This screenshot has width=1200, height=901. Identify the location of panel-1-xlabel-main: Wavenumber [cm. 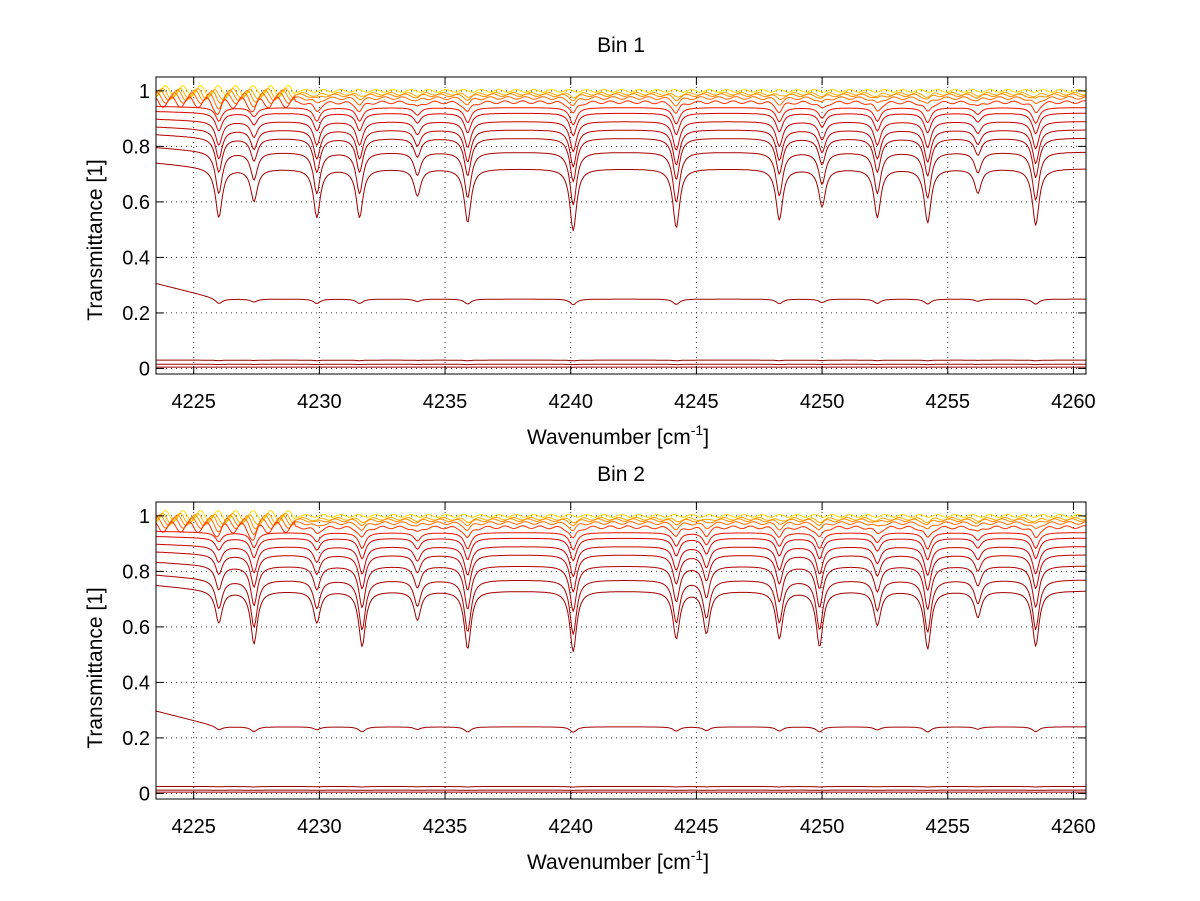
(609, 437).